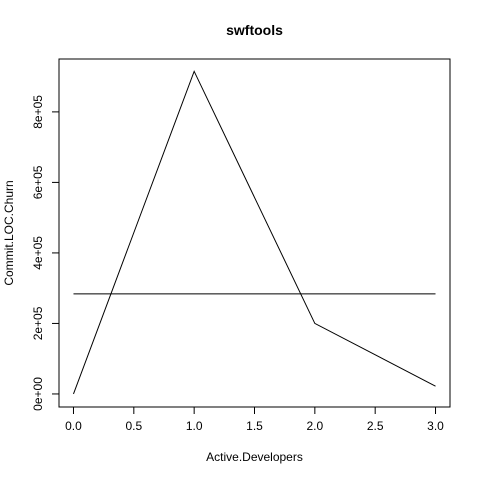  I want to click on y-tick-label: 2e+05, so click(38, 323).